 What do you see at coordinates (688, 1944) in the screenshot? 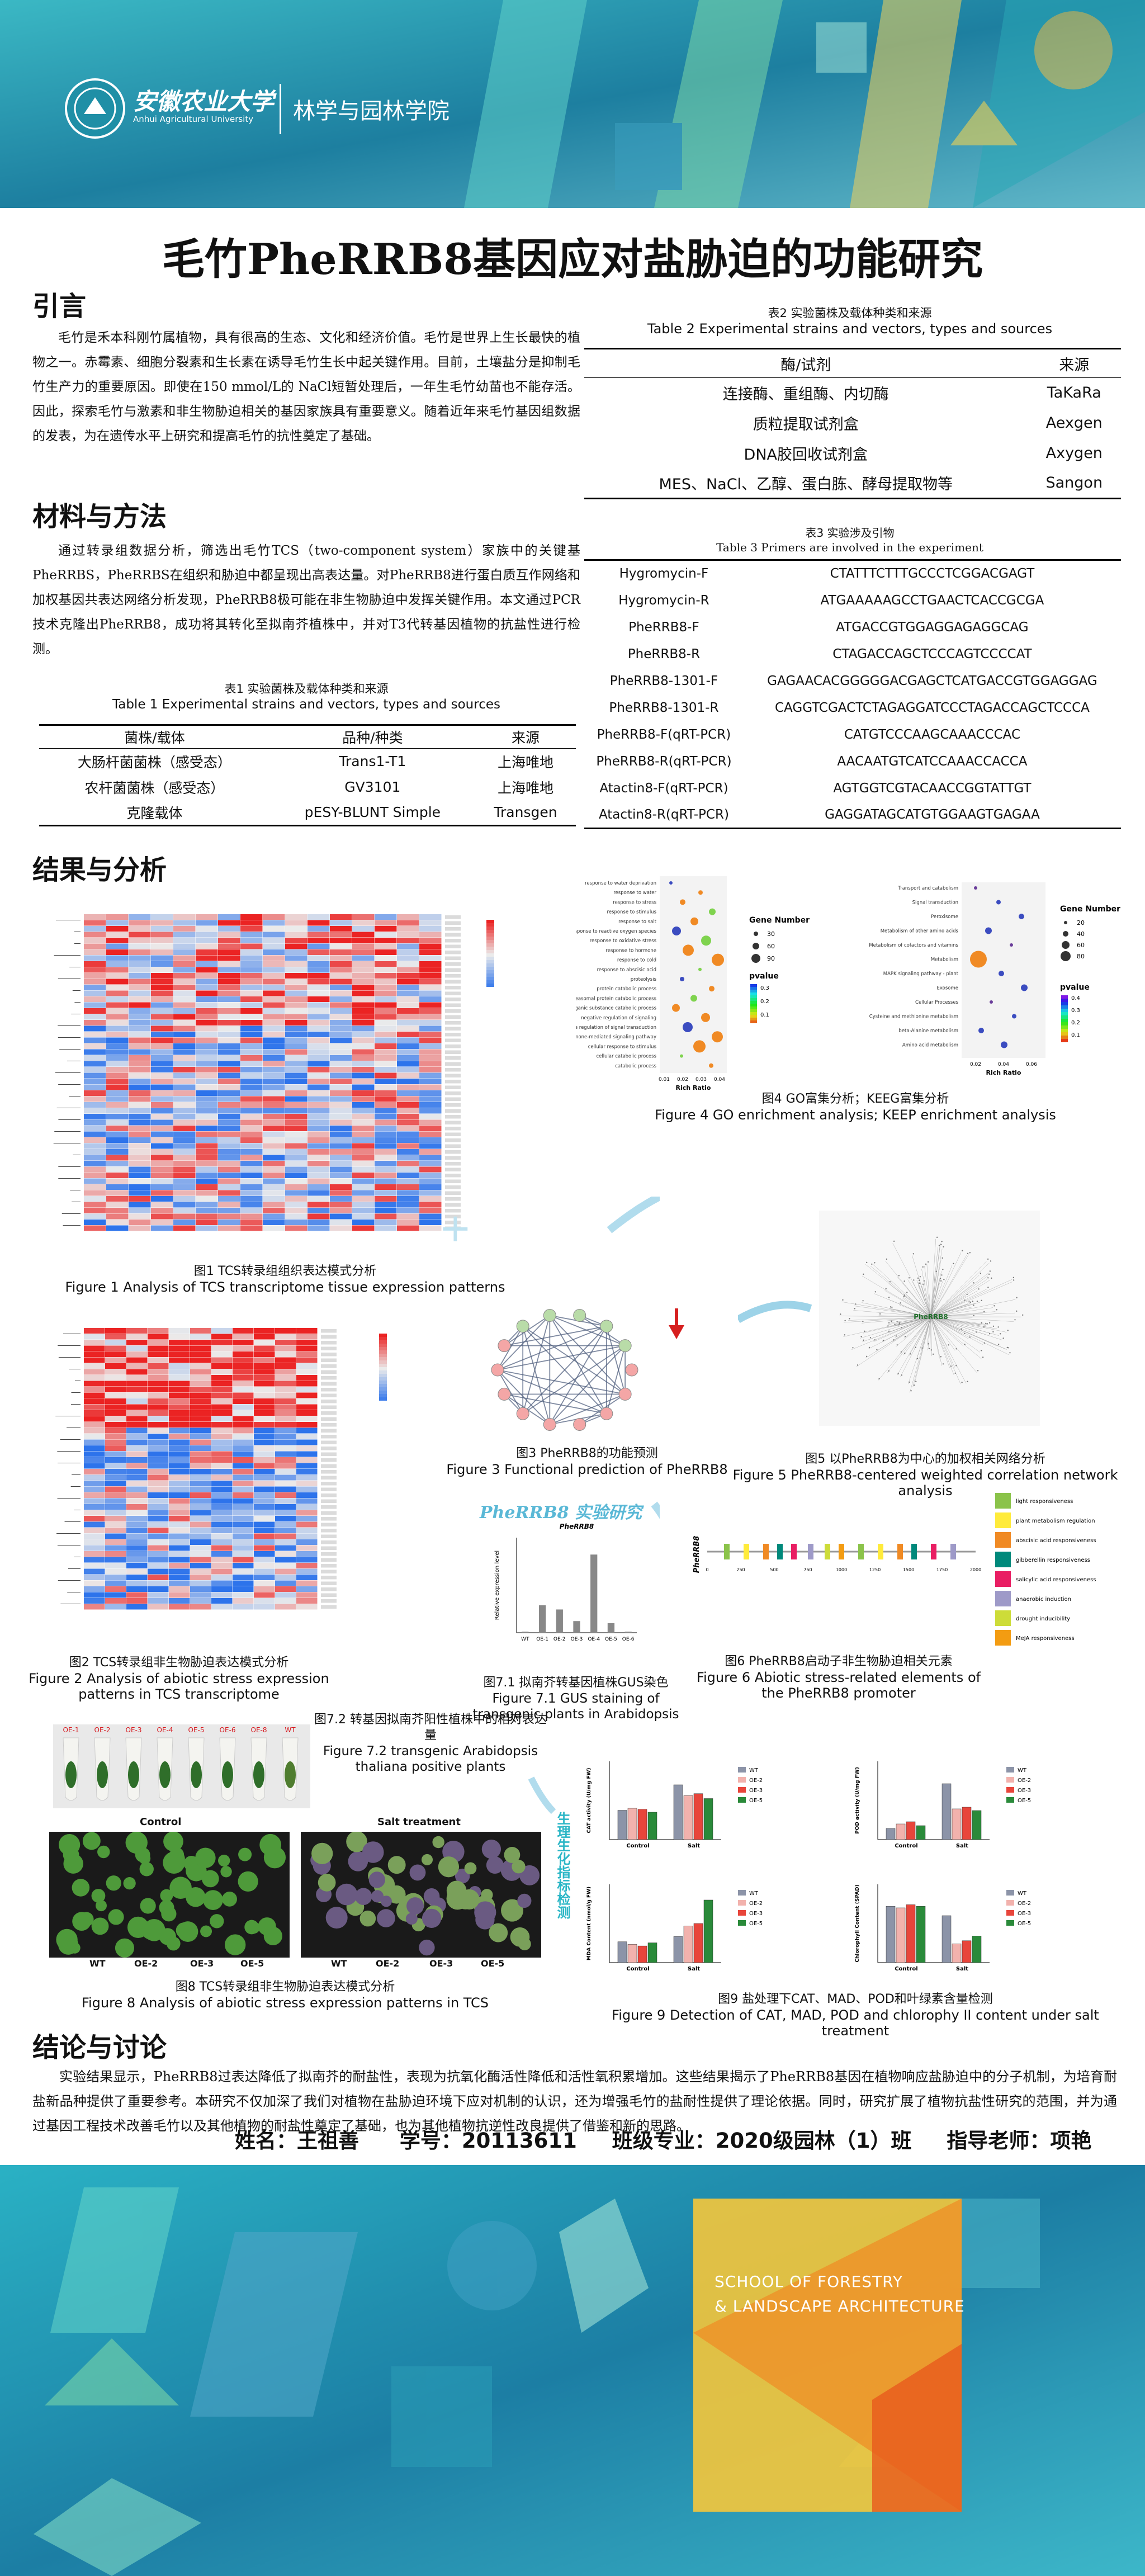
I see `bar` at bounding box center [688, 1944].